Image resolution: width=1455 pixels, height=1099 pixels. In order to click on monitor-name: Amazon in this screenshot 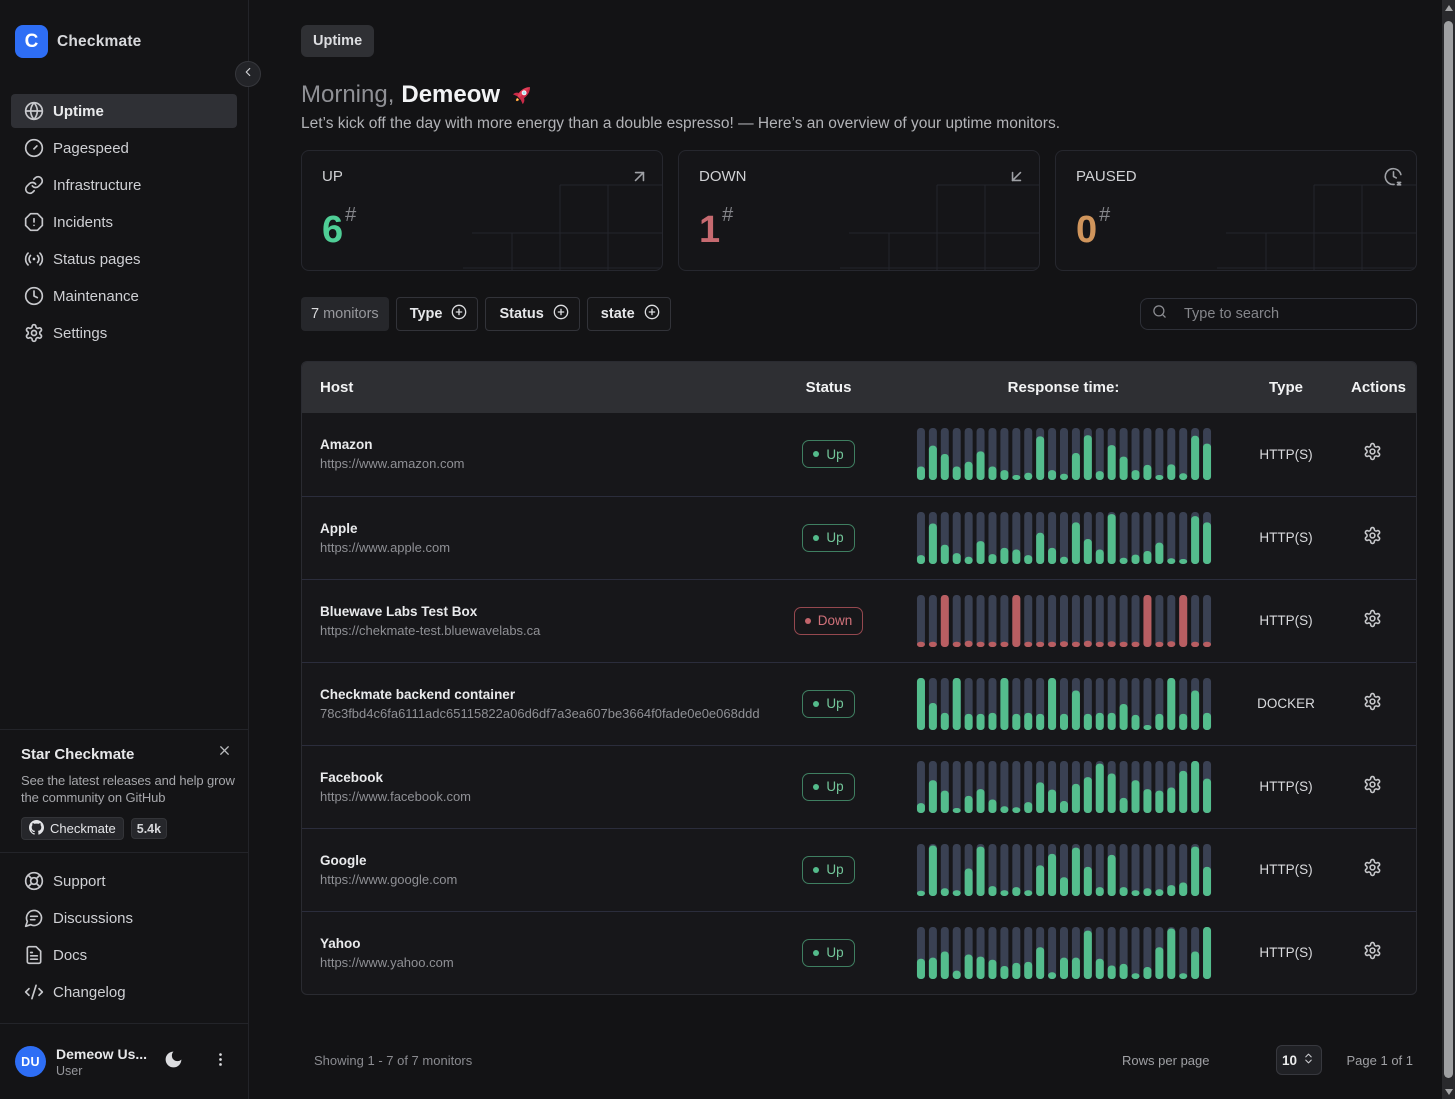, I will do `click(346, 445)`.